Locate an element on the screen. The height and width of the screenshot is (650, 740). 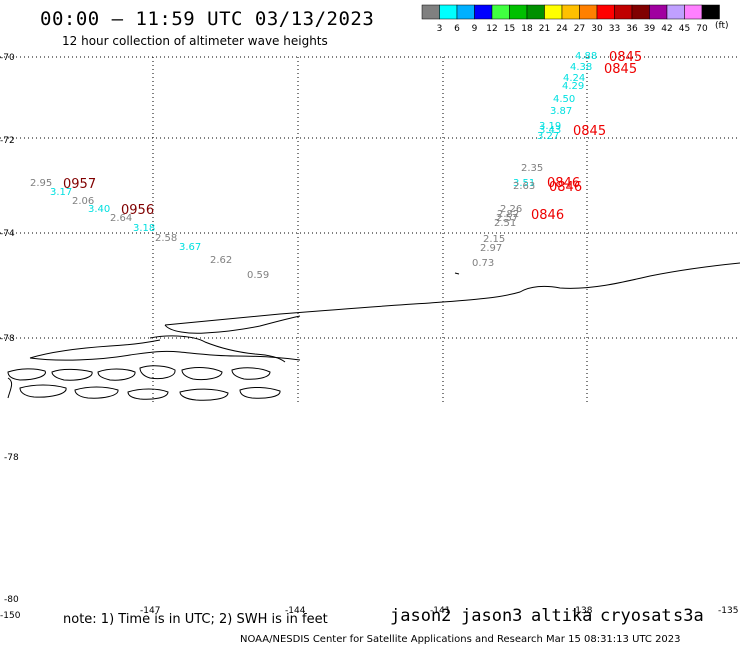
swh-value-label: 3.51 is located at coordinates (524, 183).